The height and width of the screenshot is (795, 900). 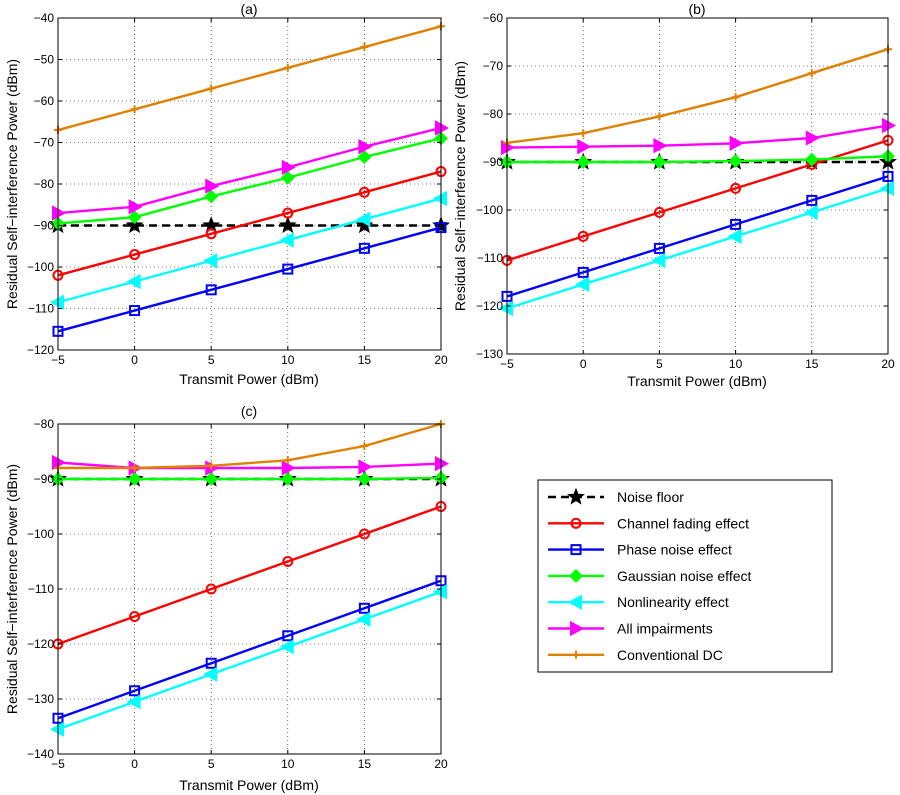 What do you see at coordinates (650, 497) in the screenshot?
I see `legend-label: Noise floor` at bounding box center [650, 497].